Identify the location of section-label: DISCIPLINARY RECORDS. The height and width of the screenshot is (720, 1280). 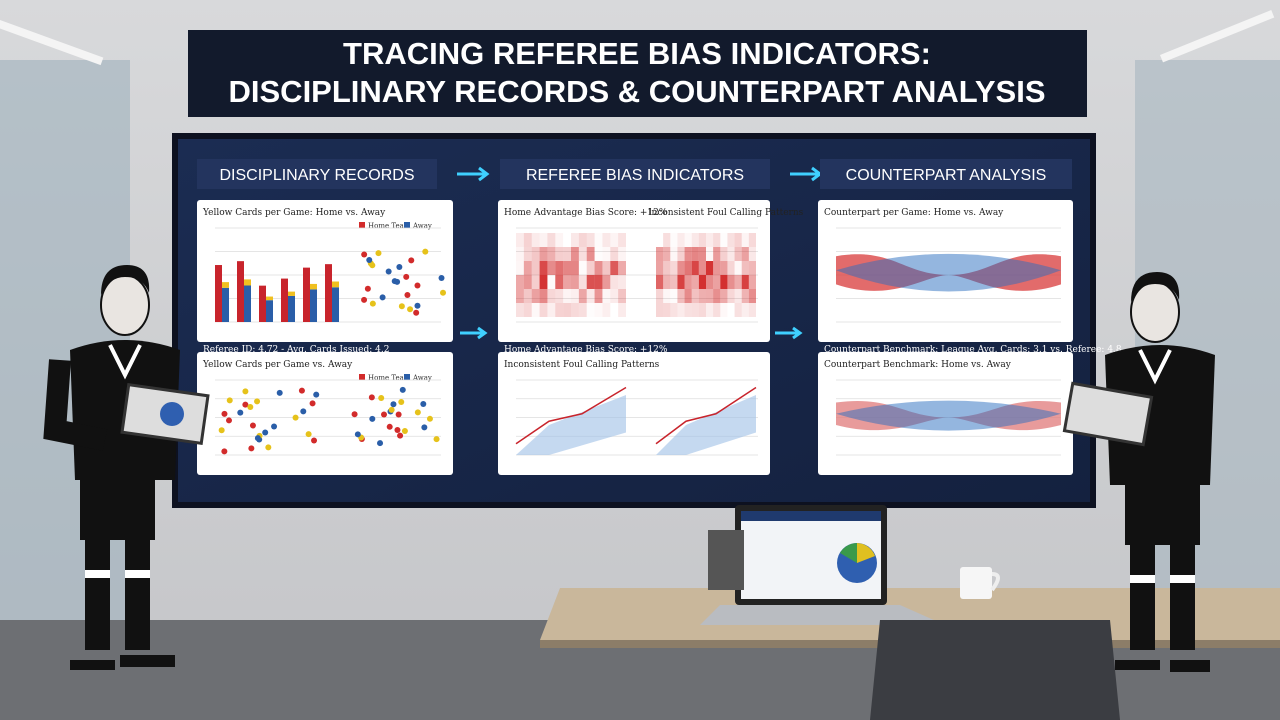
(316, 175).